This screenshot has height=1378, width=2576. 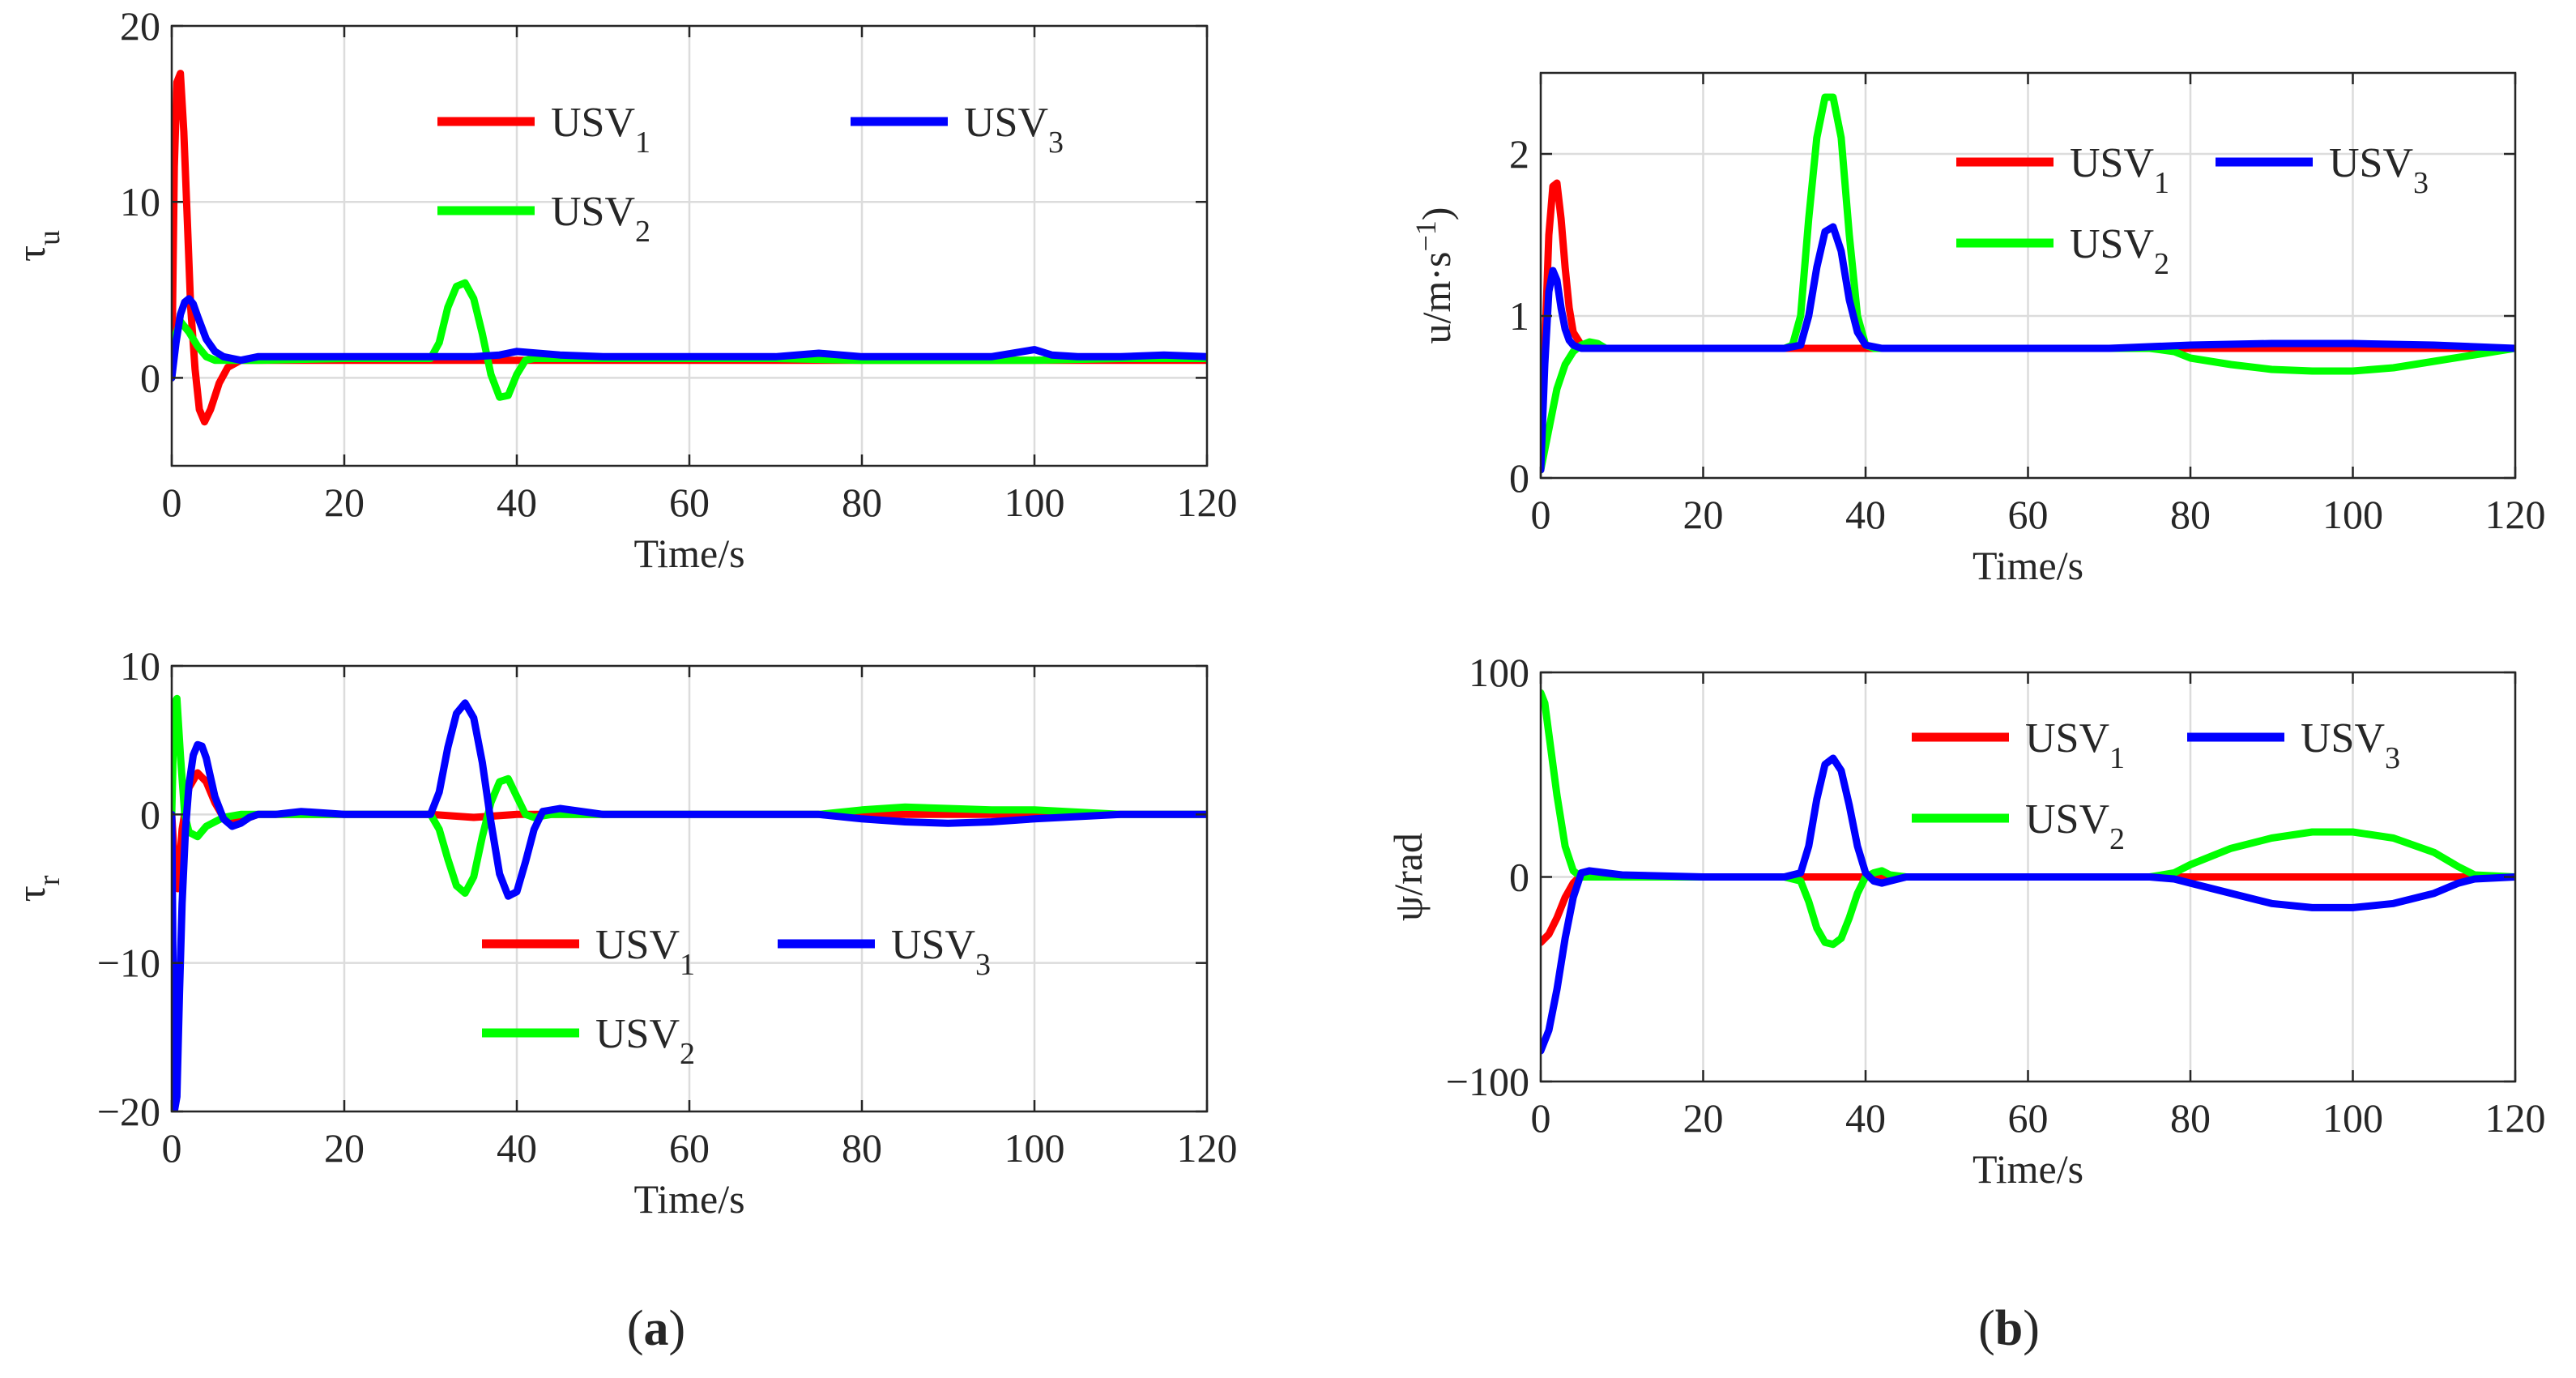 I want to click on y-axis-label: τr, so click(x=37, y=888).